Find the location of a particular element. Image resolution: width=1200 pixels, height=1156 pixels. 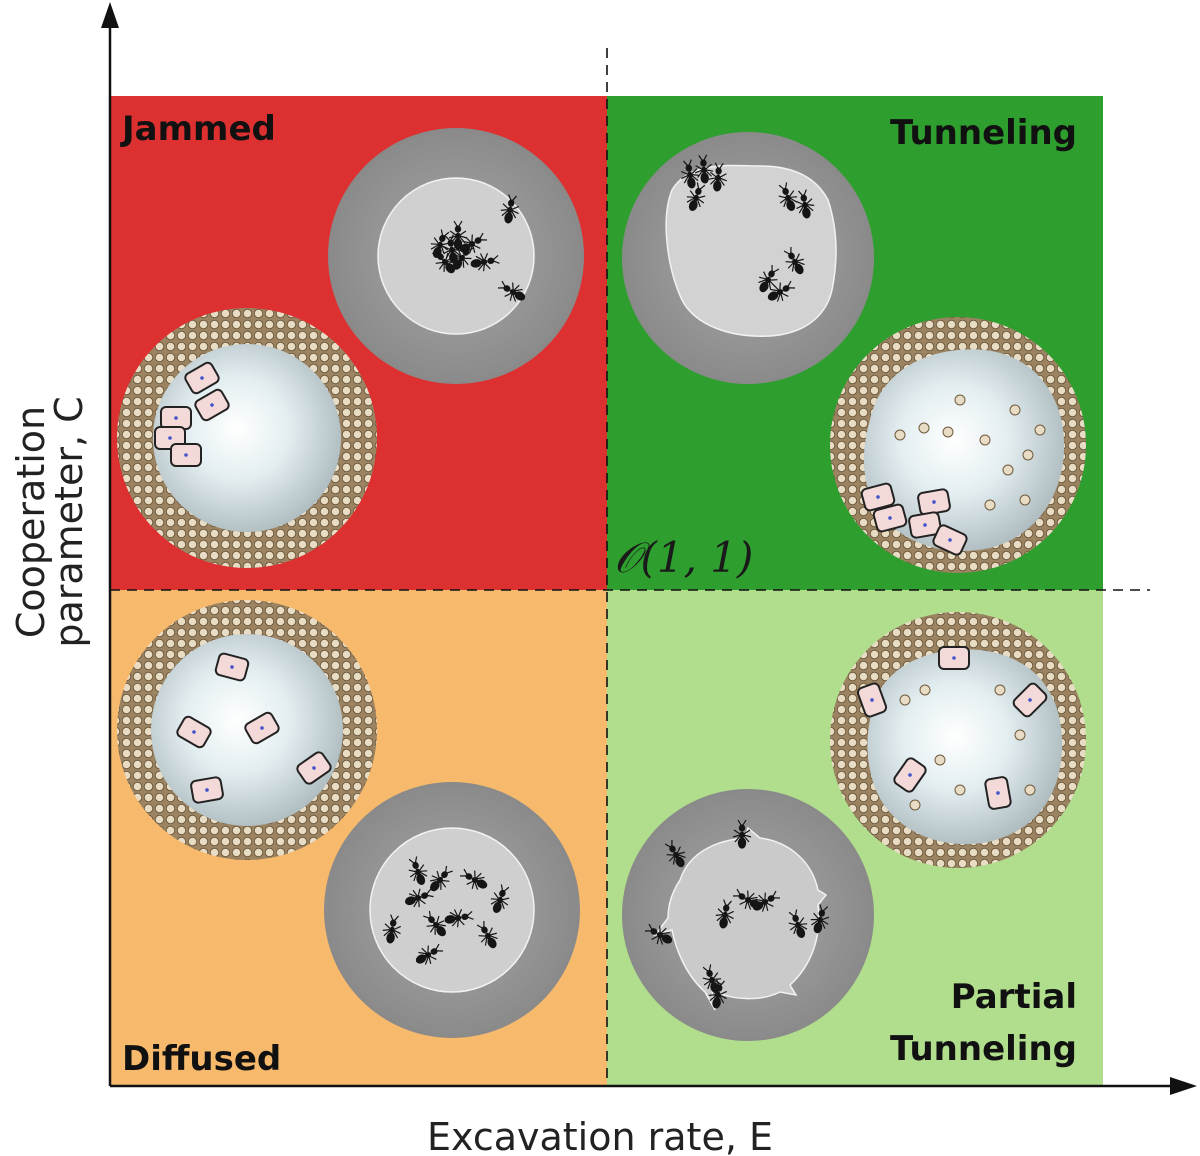

x-axis-arrow-icon is located at coordinates (1183, 1086).